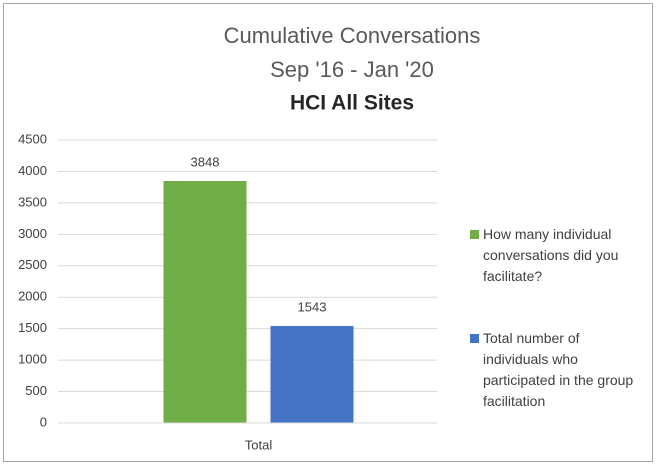 Image resolution: width=658 pixels, height=466 pixels. Describe the element at coordinates (312, 306) in the screenshot. I see `data-label: 1543` at that location.